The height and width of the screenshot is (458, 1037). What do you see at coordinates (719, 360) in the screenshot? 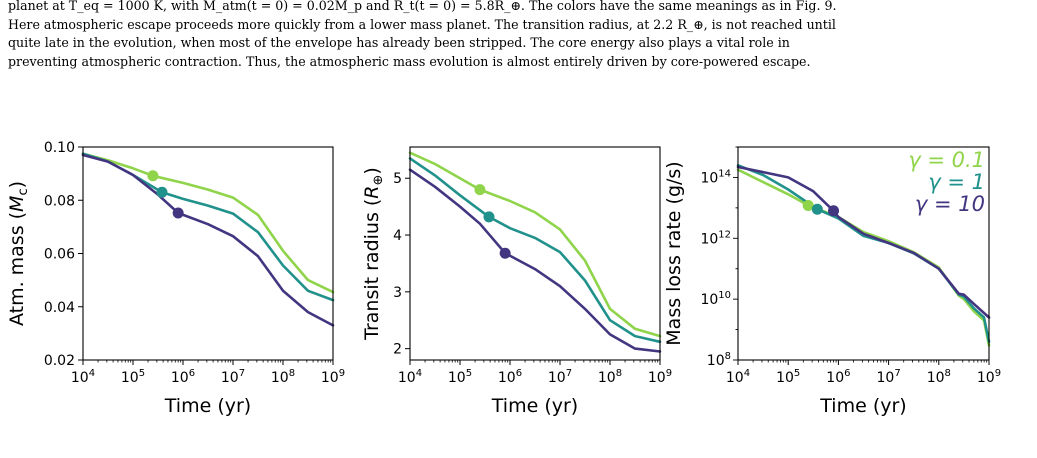
I see `y-tick-label: 108` at bounding box center [719, 360].